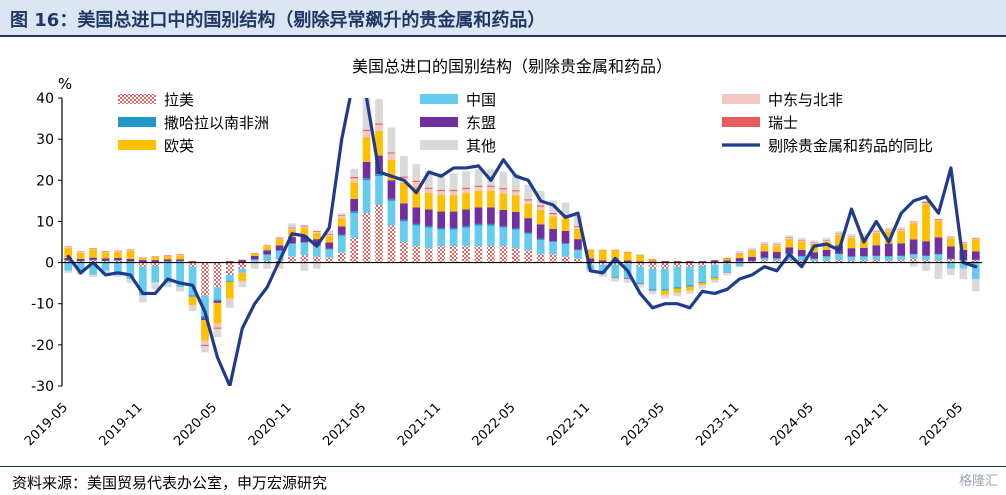  What do you see at coordinates (481, 100) in the screenshot?
I see `legend-label-1: 中国` at bounding box center [481, 100].